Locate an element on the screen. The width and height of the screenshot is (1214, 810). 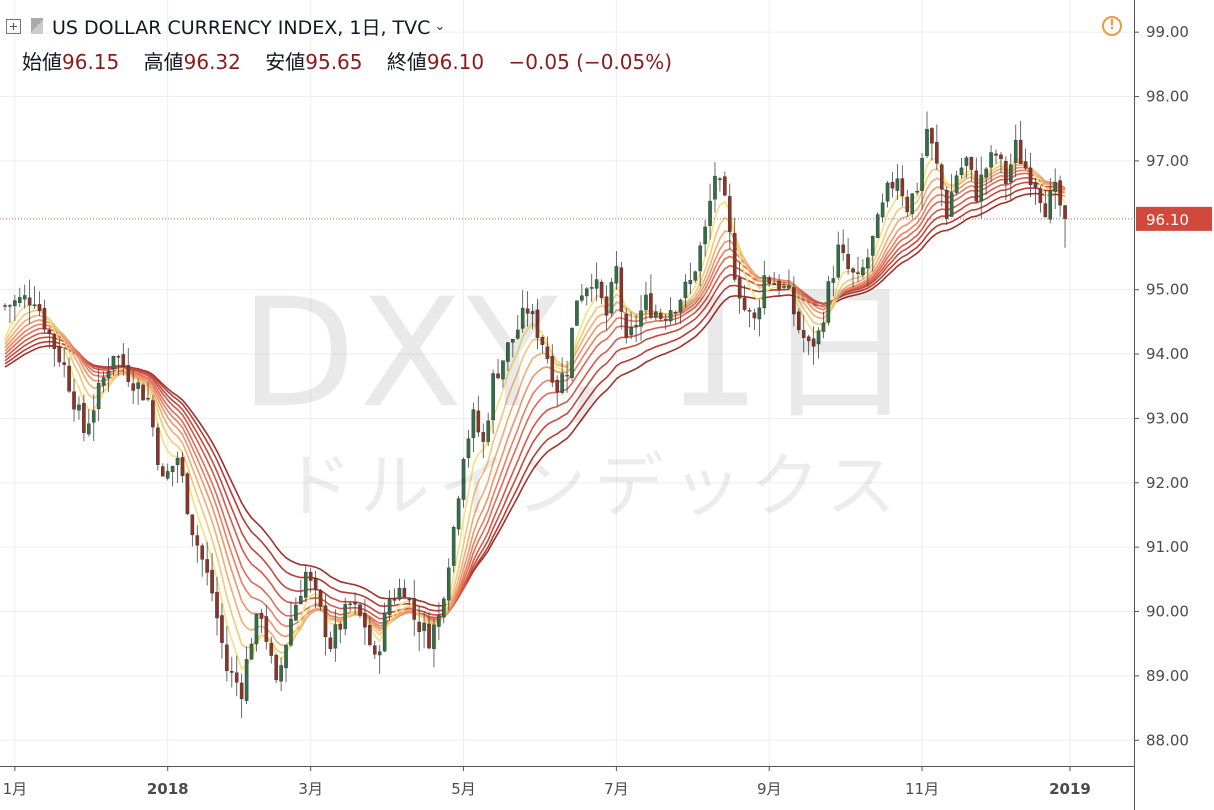
symbol-title: US DOLLAR CURRENCY INDEX, 1日, TVC is located at coordinates (241, 27).